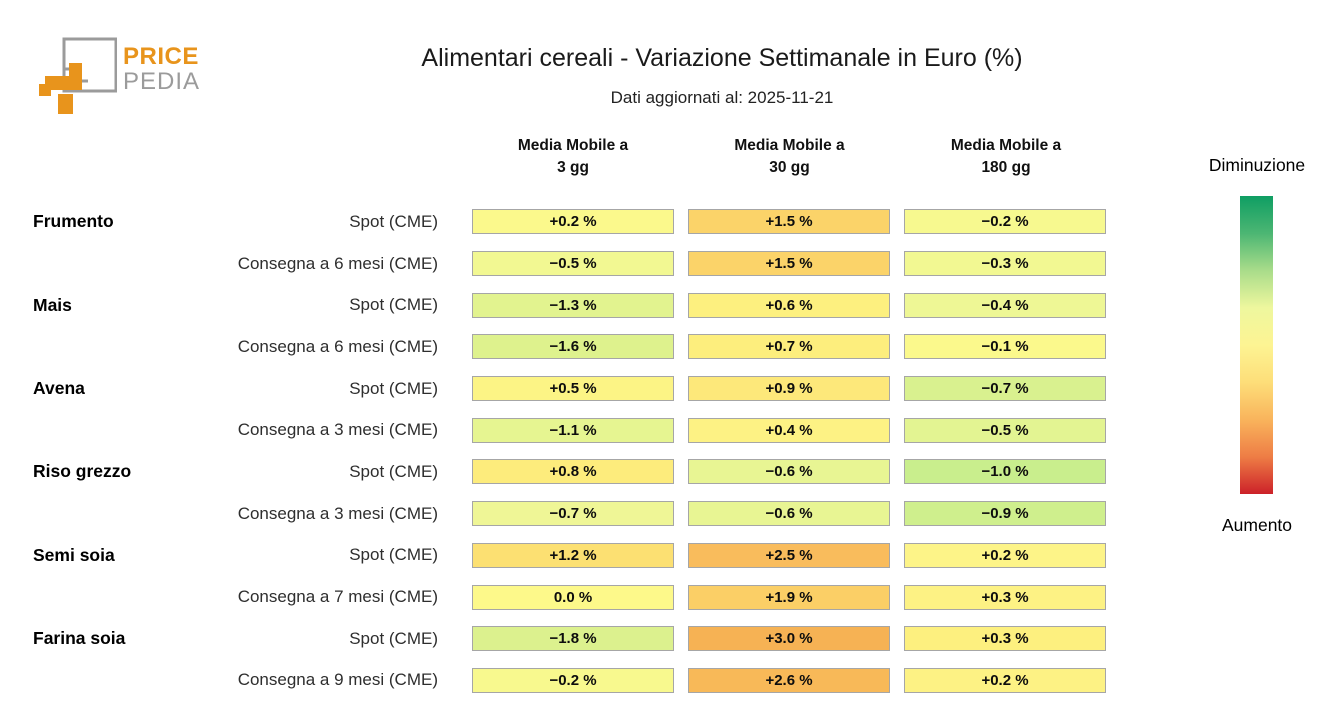  Describe the element at coordinates (789, 555) in the screenshot. I see `heatmap-cell: +2.5 %` at that location.